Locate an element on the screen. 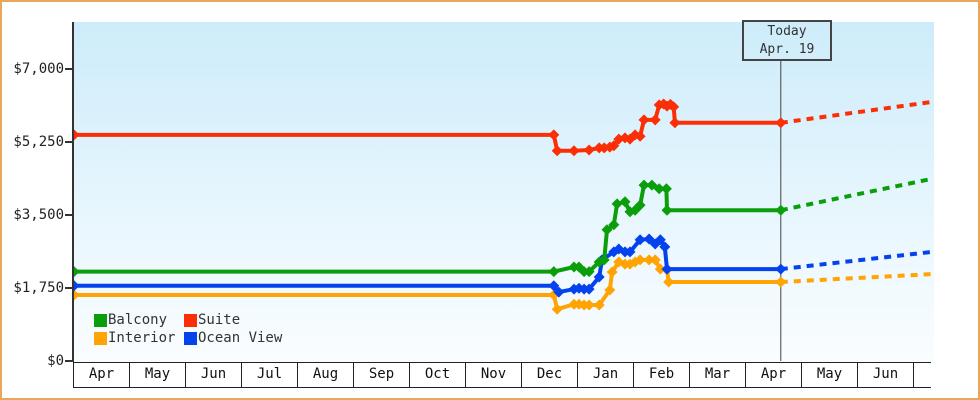 Image resolution: width=980 pixels, height=400 pixels. legend-item-ocean-view: Ocean View is located at coordinates (233, 338).